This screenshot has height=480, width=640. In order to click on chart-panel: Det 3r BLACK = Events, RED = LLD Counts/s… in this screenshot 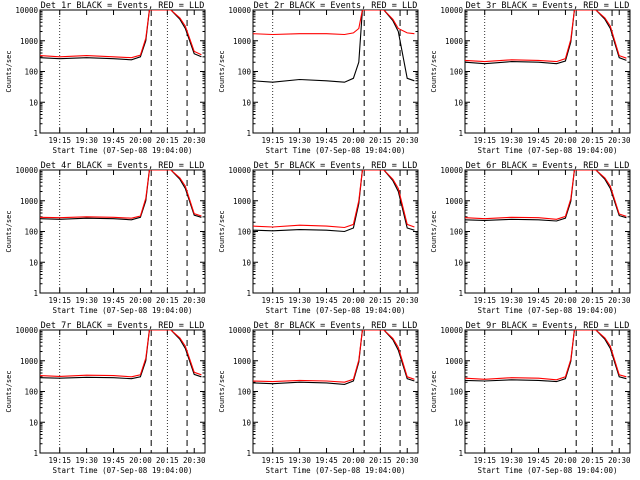, I will do `click(530, 78)`.